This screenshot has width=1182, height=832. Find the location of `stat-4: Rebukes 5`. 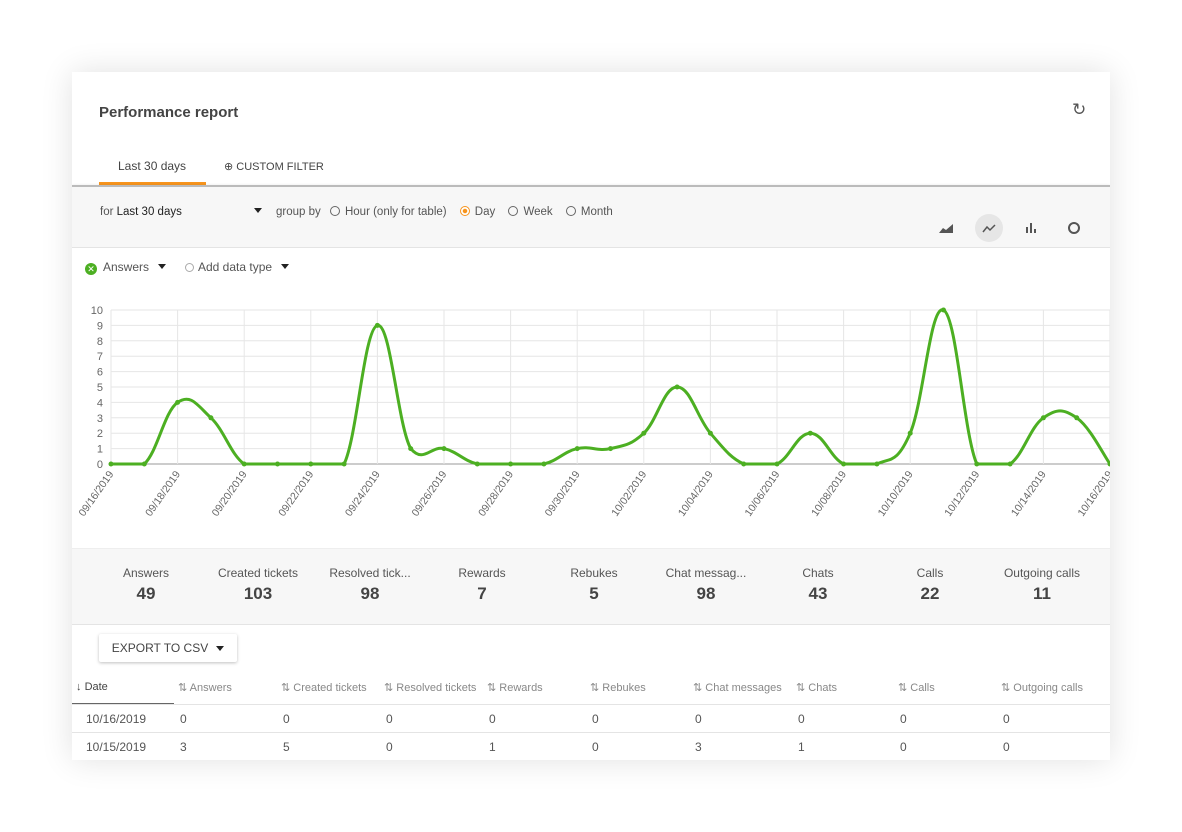

stat-4: Rebukes 5 is located at coordinates (594, 585).